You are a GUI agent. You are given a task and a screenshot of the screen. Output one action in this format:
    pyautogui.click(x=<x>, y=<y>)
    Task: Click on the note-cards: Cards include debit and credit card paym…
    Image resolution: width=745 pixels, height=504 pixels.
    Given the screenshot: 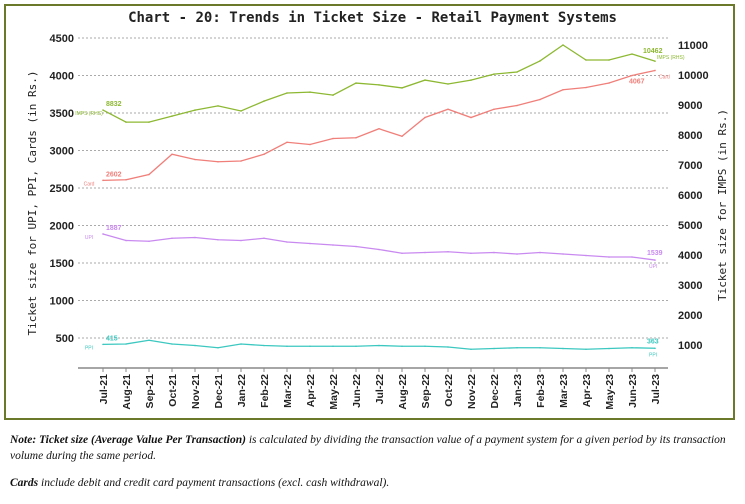 What is the action you would take?
    pyautogui.click(x=372, y=483)
    